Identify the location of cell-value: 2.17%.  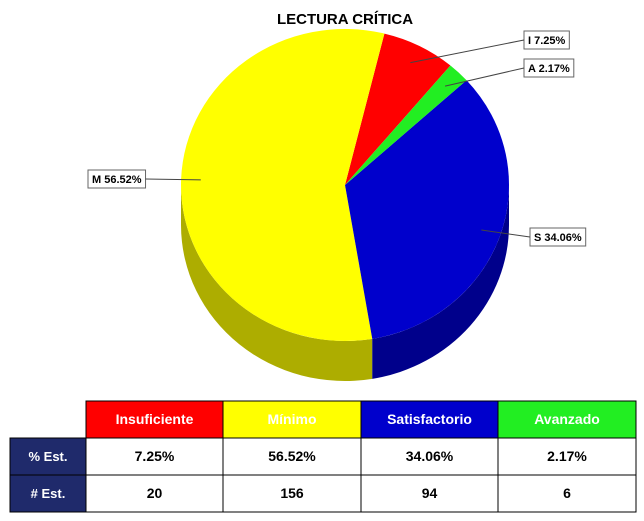
(567, 456).